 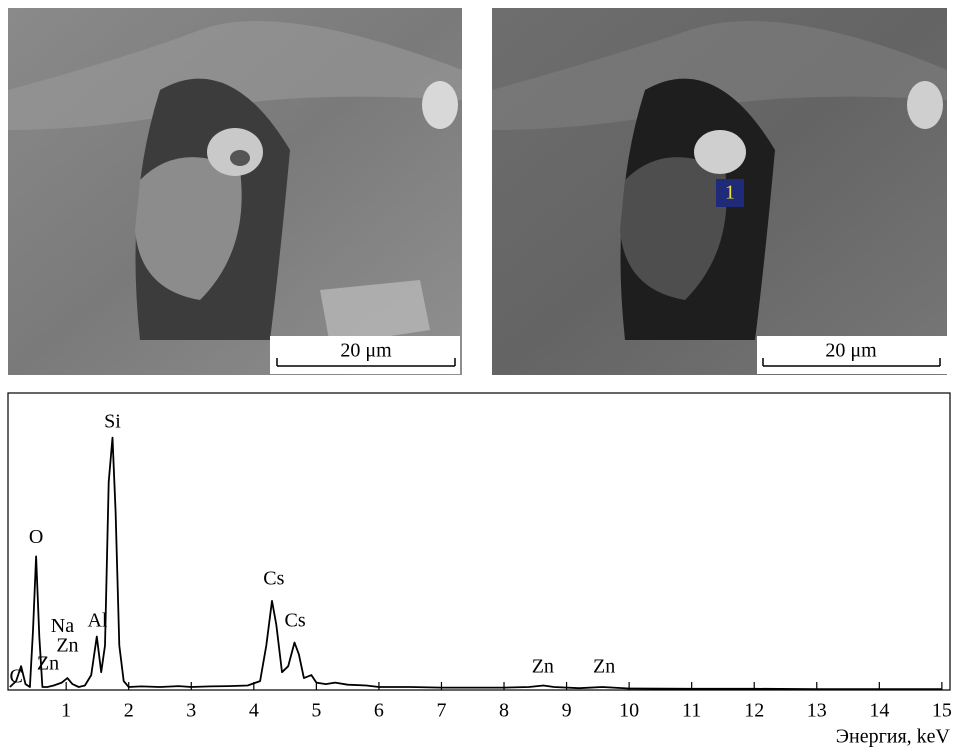 I want to click on peak-label: C, so click(x=15, y=677).